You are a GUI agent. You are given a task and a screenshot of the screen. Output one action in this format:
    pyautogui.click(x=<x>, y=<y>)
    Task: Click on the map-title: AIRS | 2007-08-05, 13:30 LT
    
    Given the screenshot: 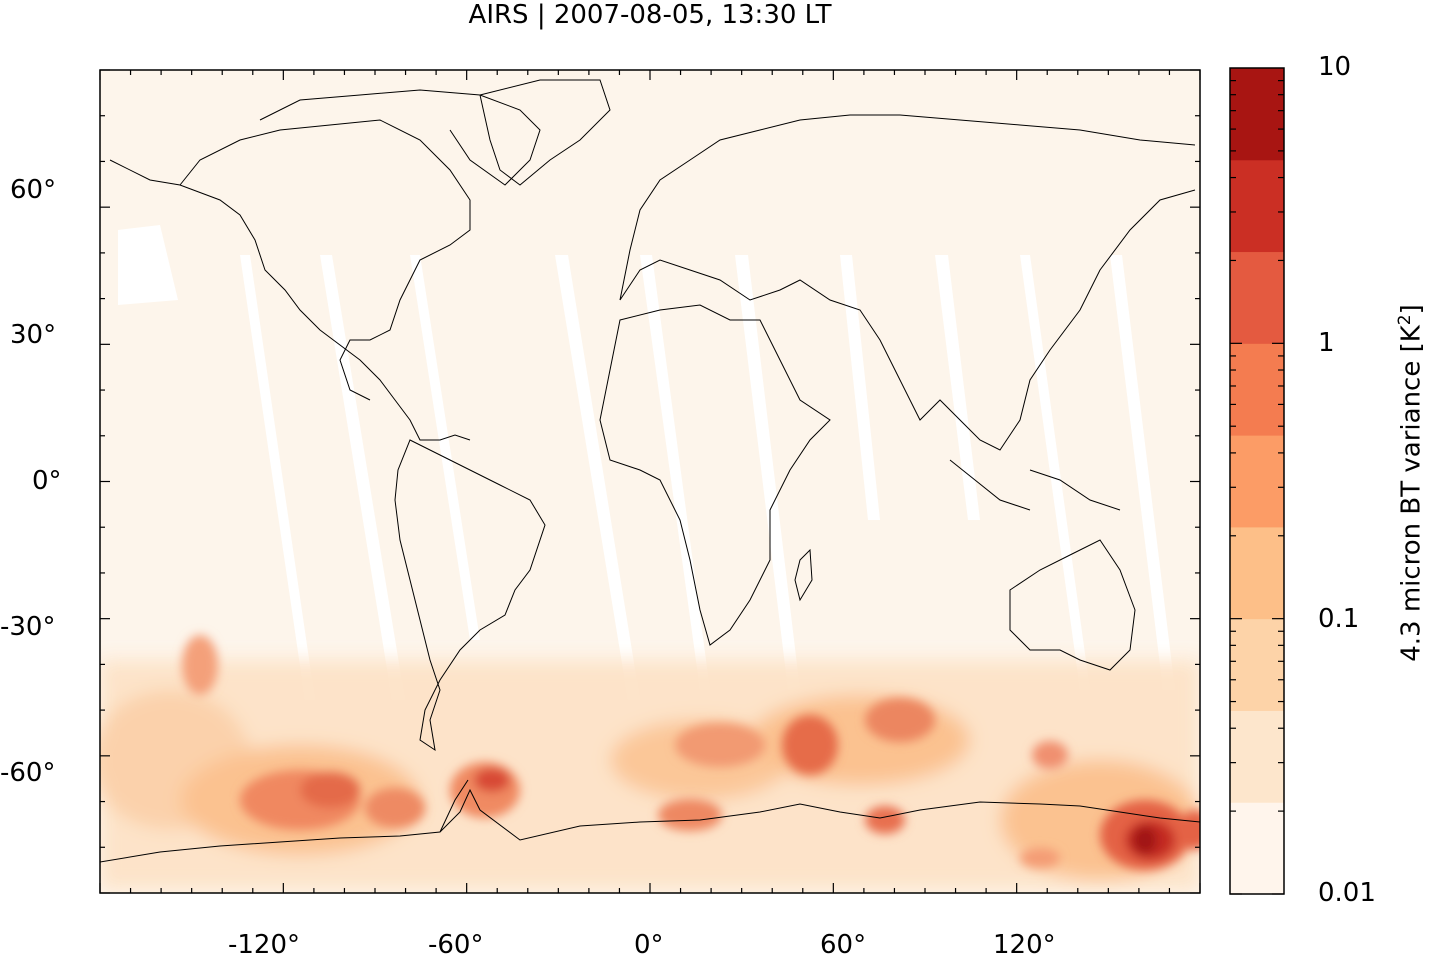 What is the action you would take?
    pyautogui.click(x=650, y=15)
    